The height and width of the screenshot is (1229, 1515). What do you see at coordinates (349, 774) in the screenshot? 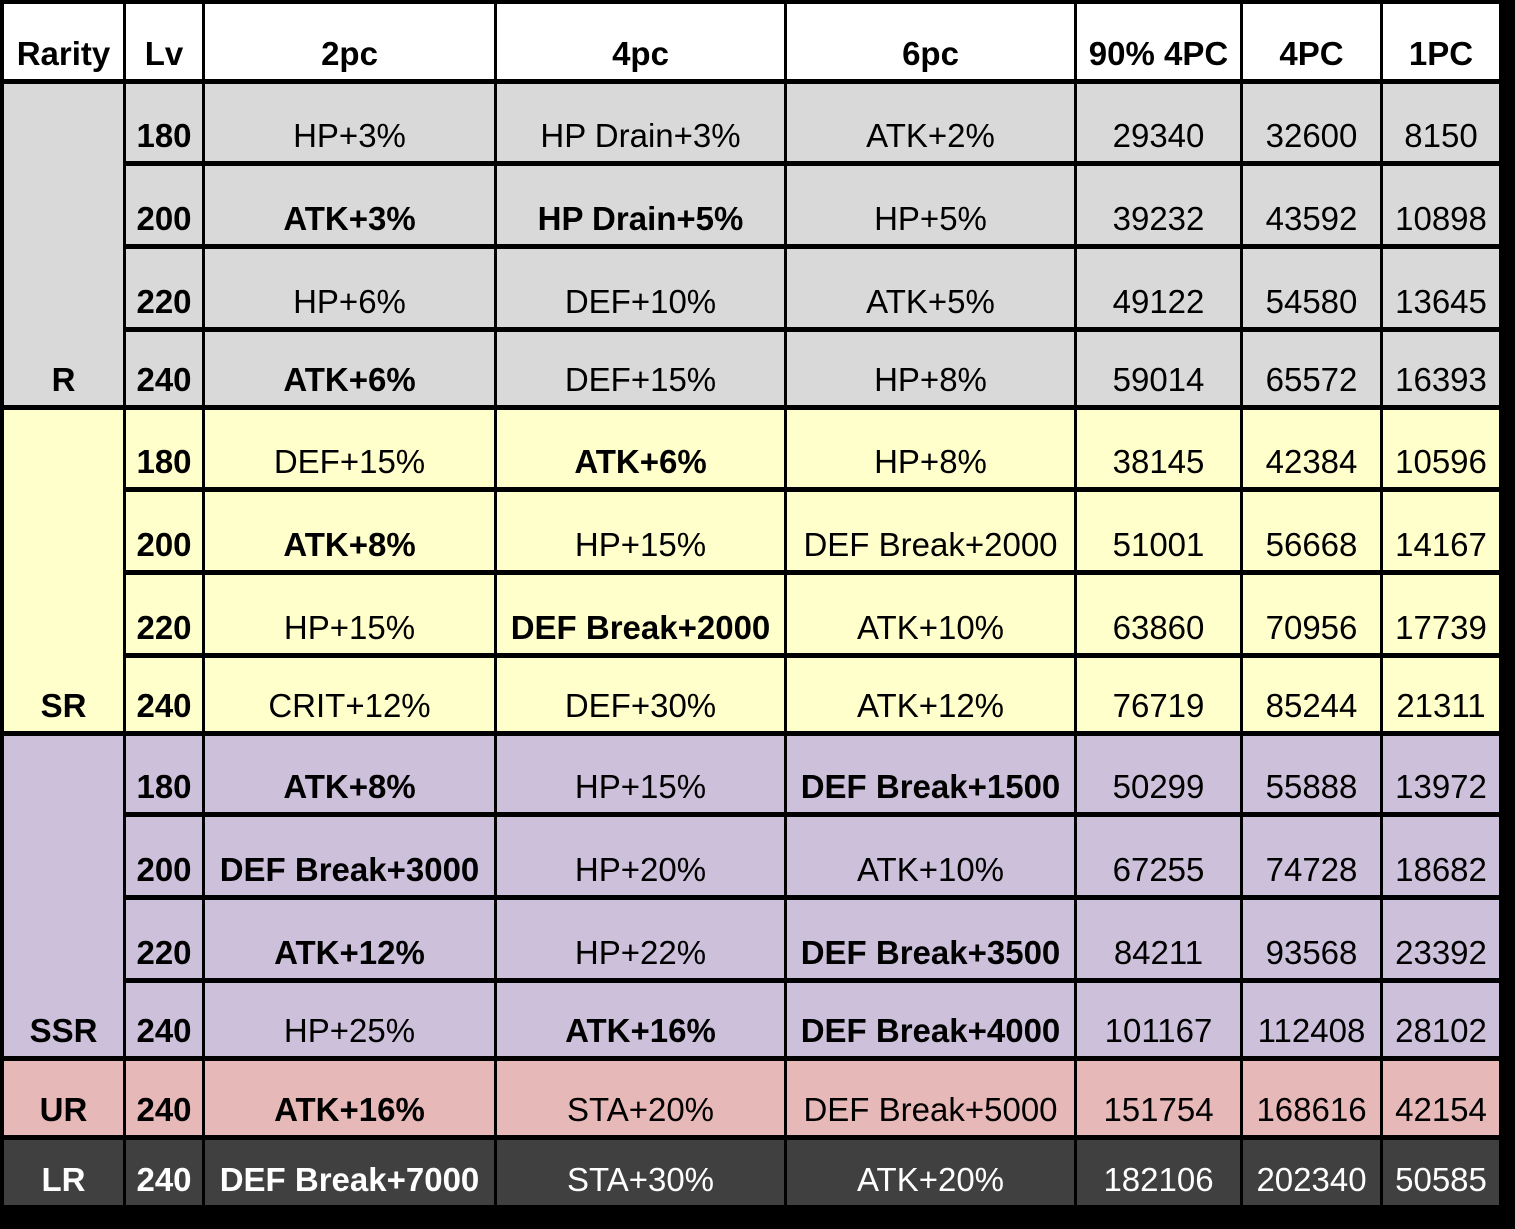
I see `bonus-2pc-cell: ATK+8%` at bounding box center [349, 774].